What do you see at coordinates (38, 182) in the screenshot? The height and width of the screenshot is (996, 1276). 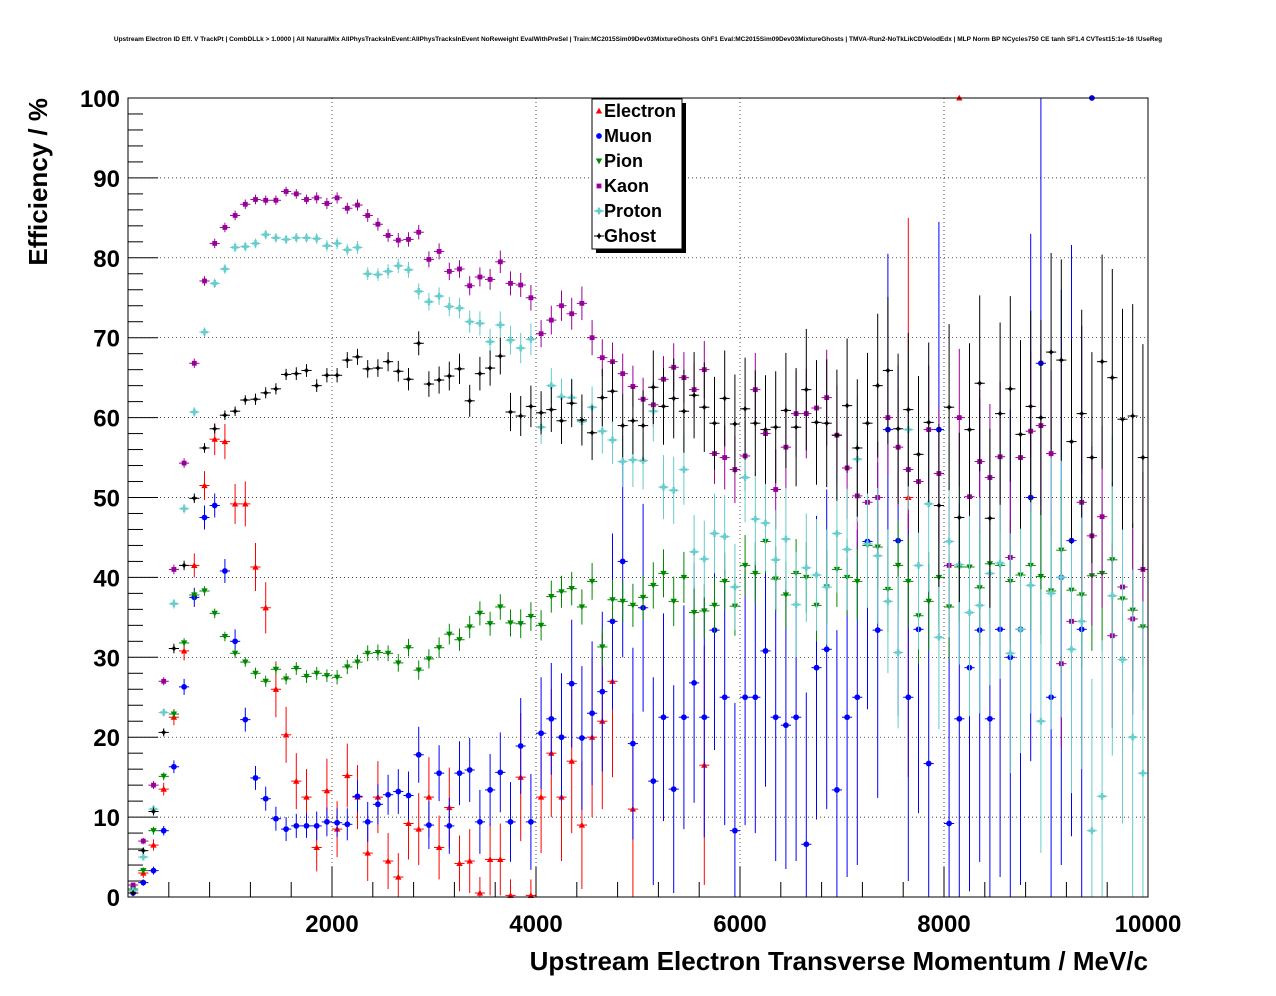 I see `y-axis-label: Efficiency / %` at bounding box center [38, 182].